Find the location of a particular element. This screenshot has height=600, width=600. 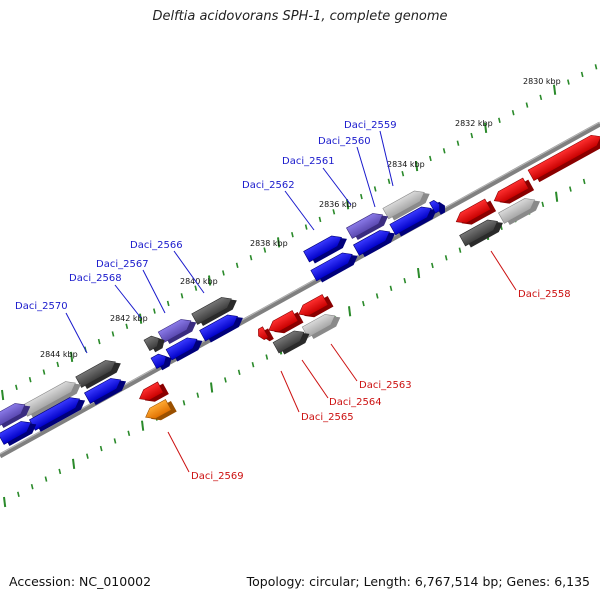

gene-label-daci-2567: Daci_2567 is located at coordinates (122, 264).